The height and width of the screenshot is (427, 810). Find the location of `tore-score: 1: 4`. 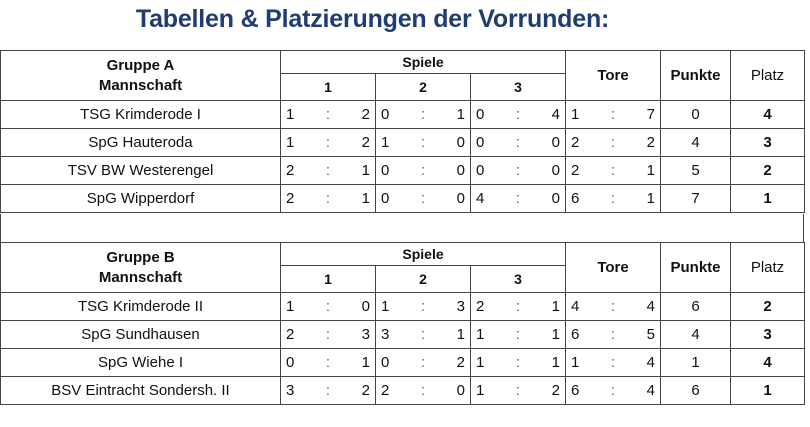

tore-score: 1: 4 is located at coordinates (613, 362).